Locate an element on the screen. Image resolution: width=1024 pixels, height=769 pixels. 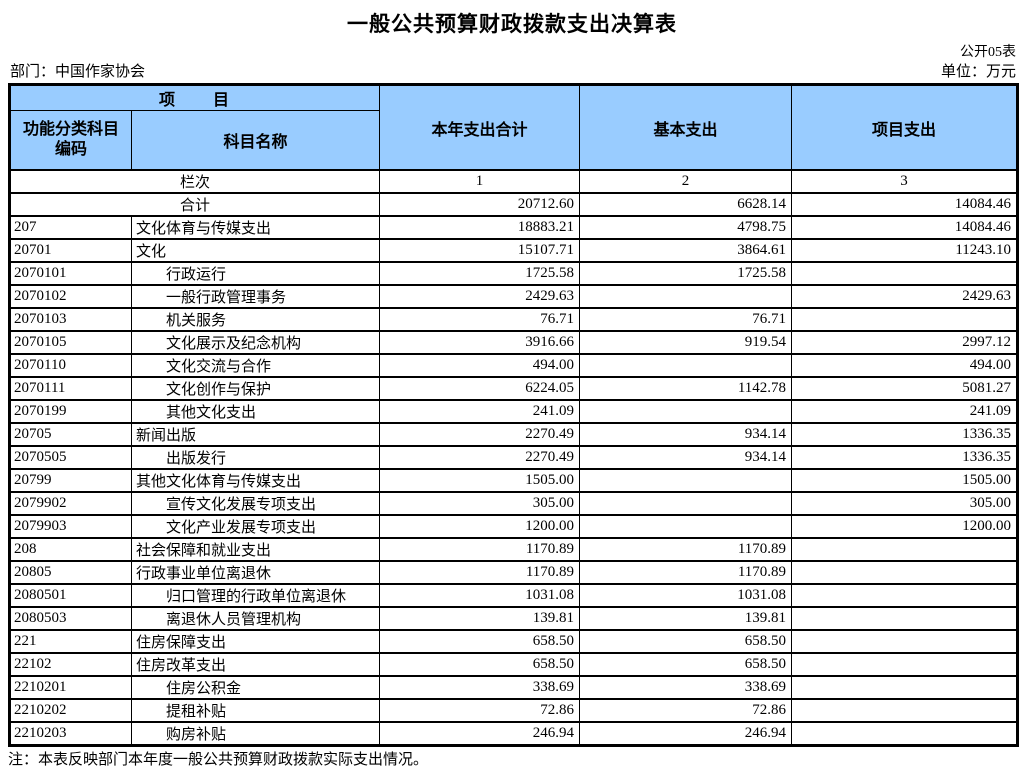
row-name-cell: 住房公积金 is located at coordinates (255, 687).